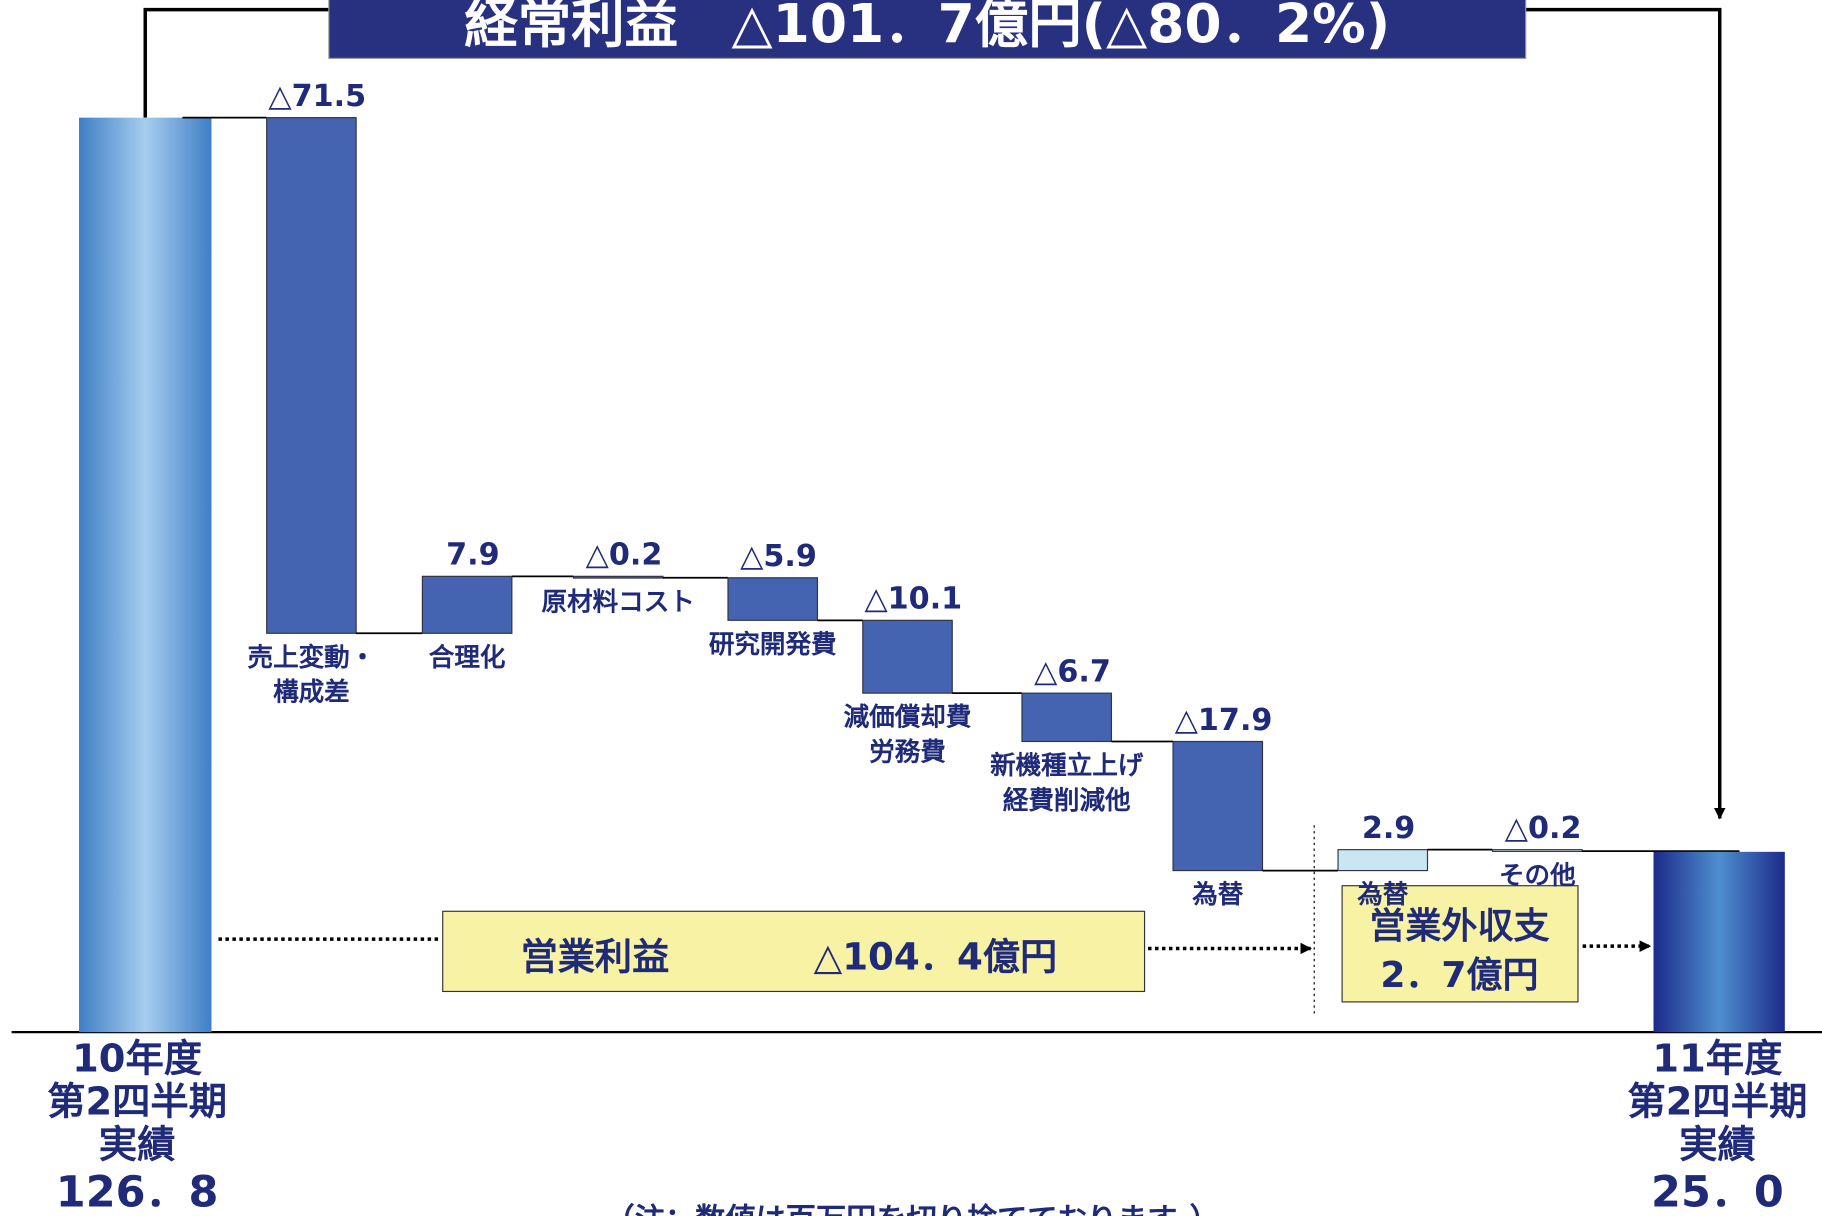  I want to click on chart-title: 経常利益 △101．7億円(△80．2%), so click(927, 27).